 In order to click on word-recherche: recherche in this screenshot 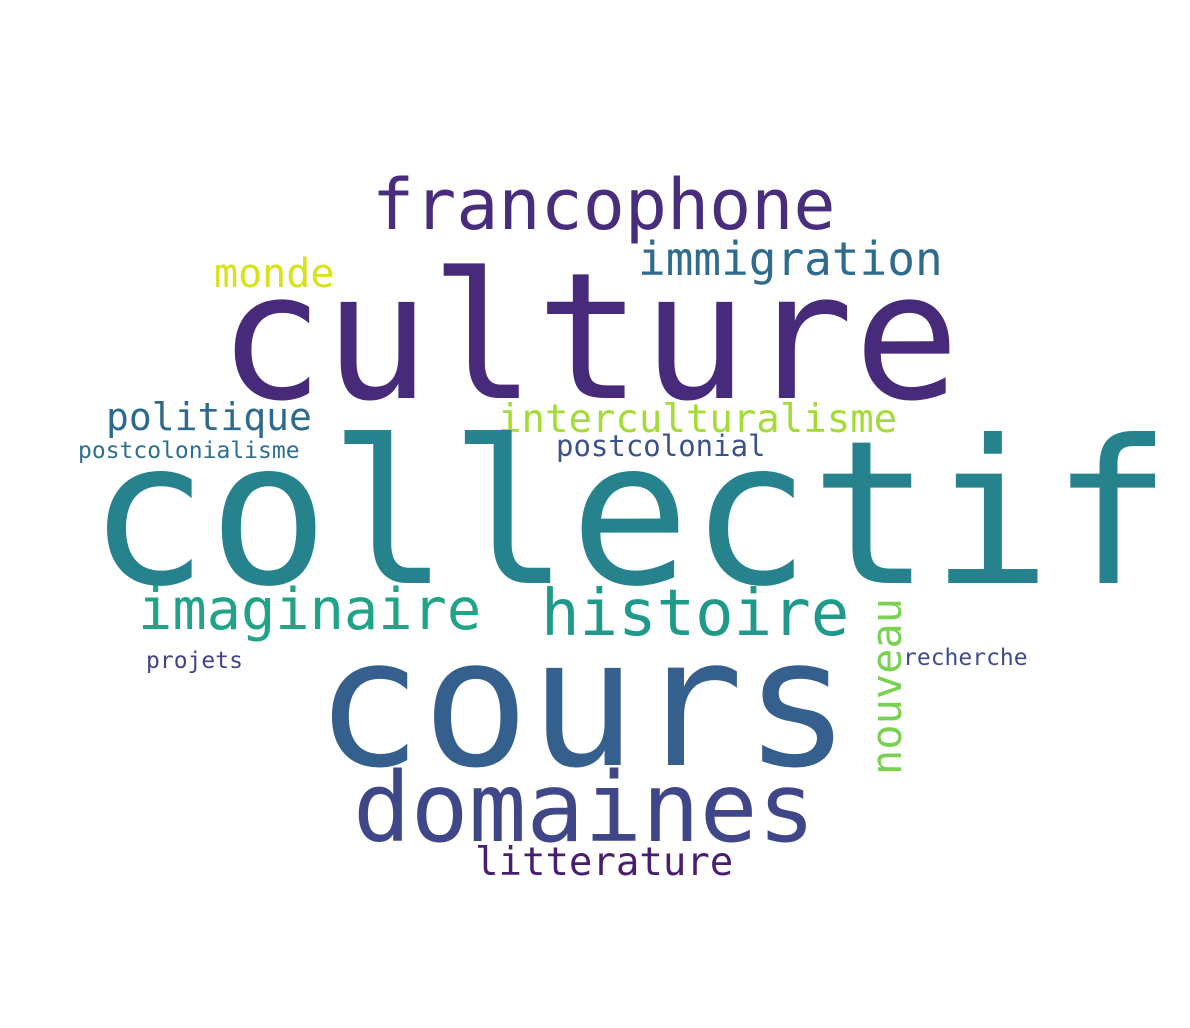, I will do `click(965, 658)`.